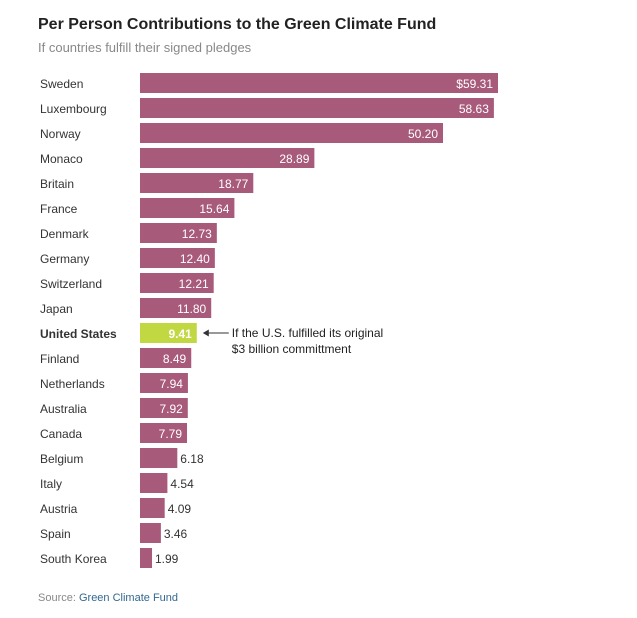  Describe the element at coordinates (176, 534) in the screenshot. I see `value-label-spain: 3.46` at that location.